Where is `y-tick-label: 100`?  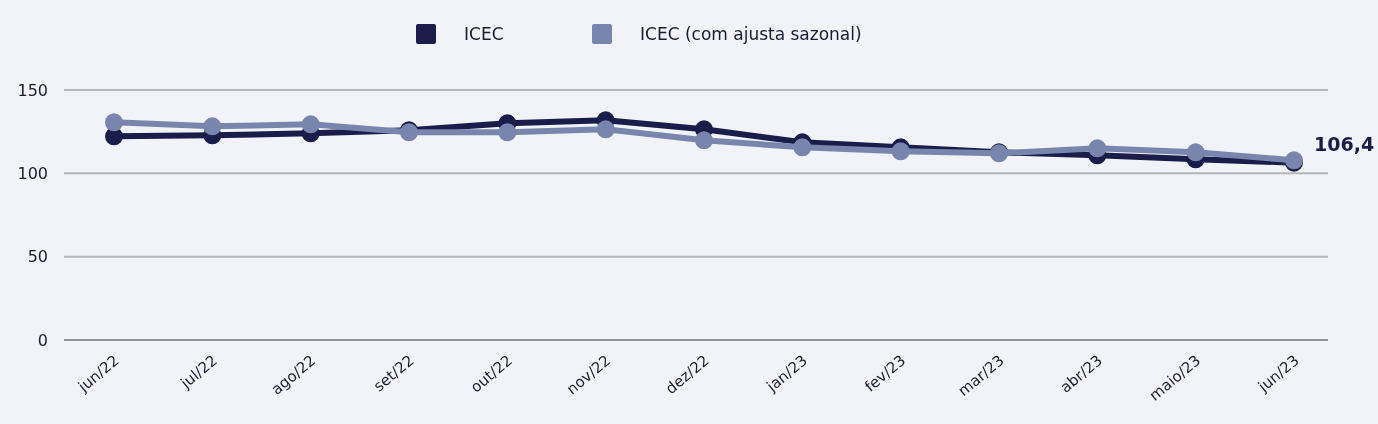
y-tick-label: 100 is located at coordinates (32, 173).